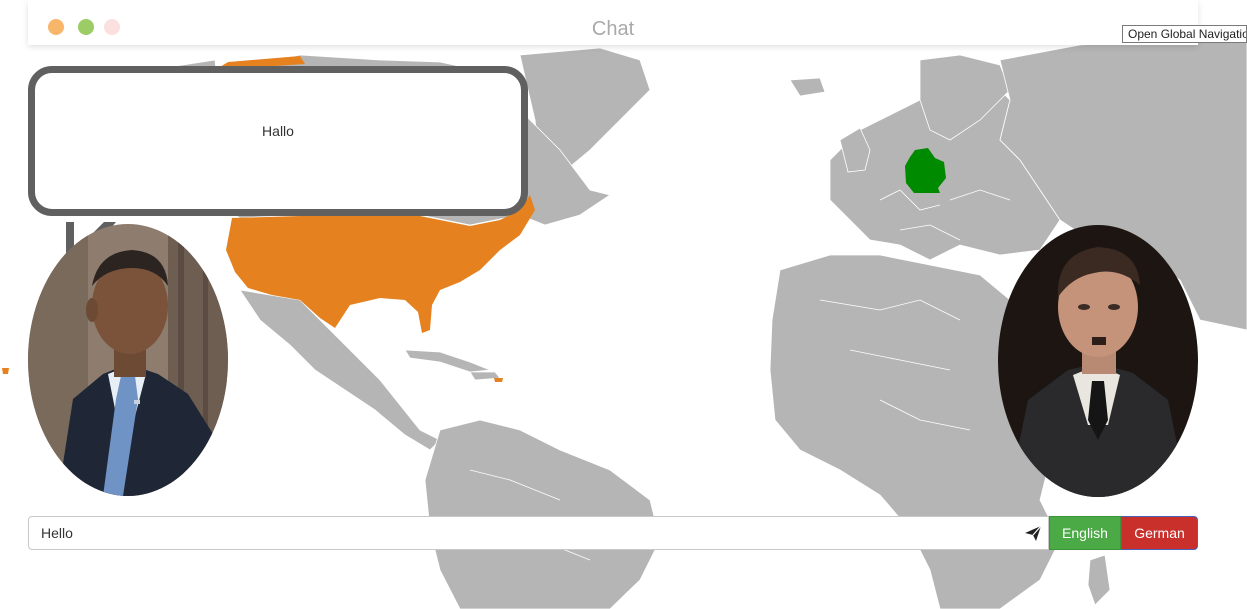 Image resolution: width=1247 pixels, height=609 pixels. Describe the element at coordinates (538, 533) in the screenshot. I see `message-input` at that location.